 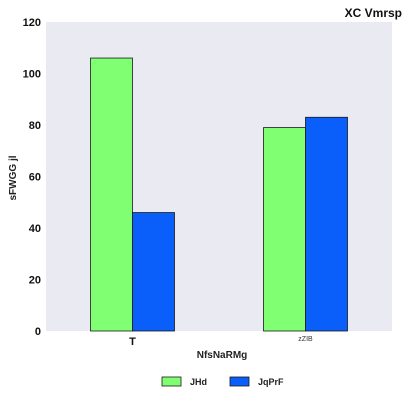 I want to click on bar-JHd-zZIB, so click(x=284, y=229).